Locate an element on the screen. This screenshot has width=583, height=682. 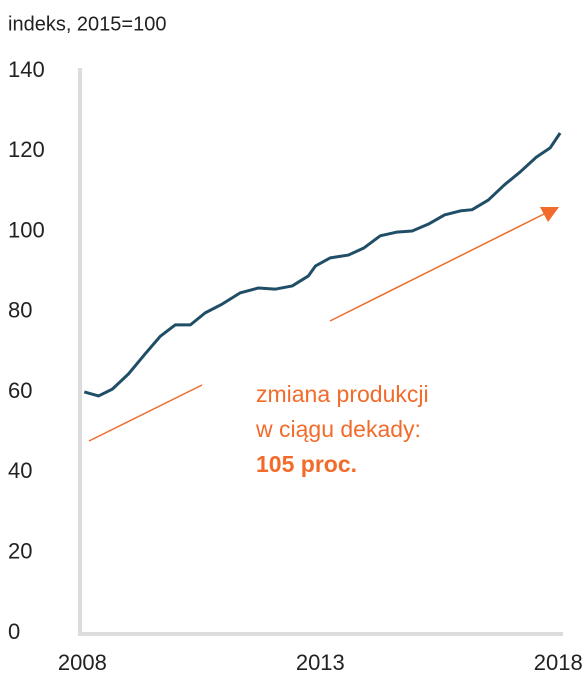
y-tick-label: 120 is located at coordinates (26, 149).